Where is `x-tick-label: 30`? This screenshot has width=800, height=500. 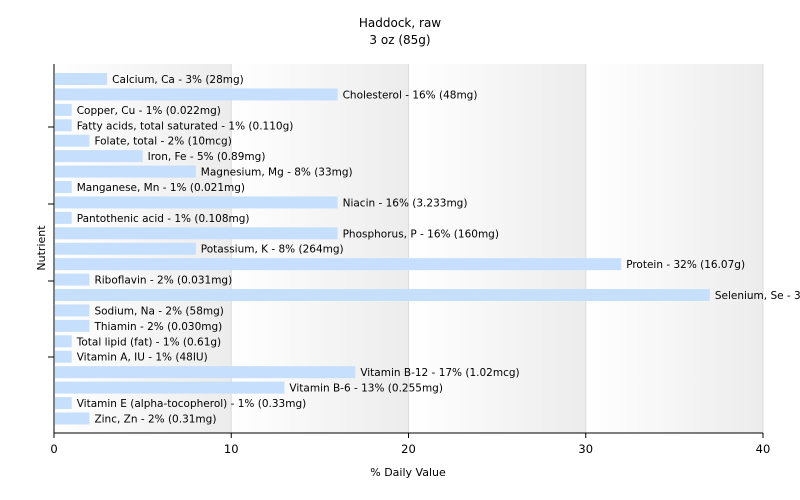
x-tick-label: 30 is located at coordinates (585, 449).